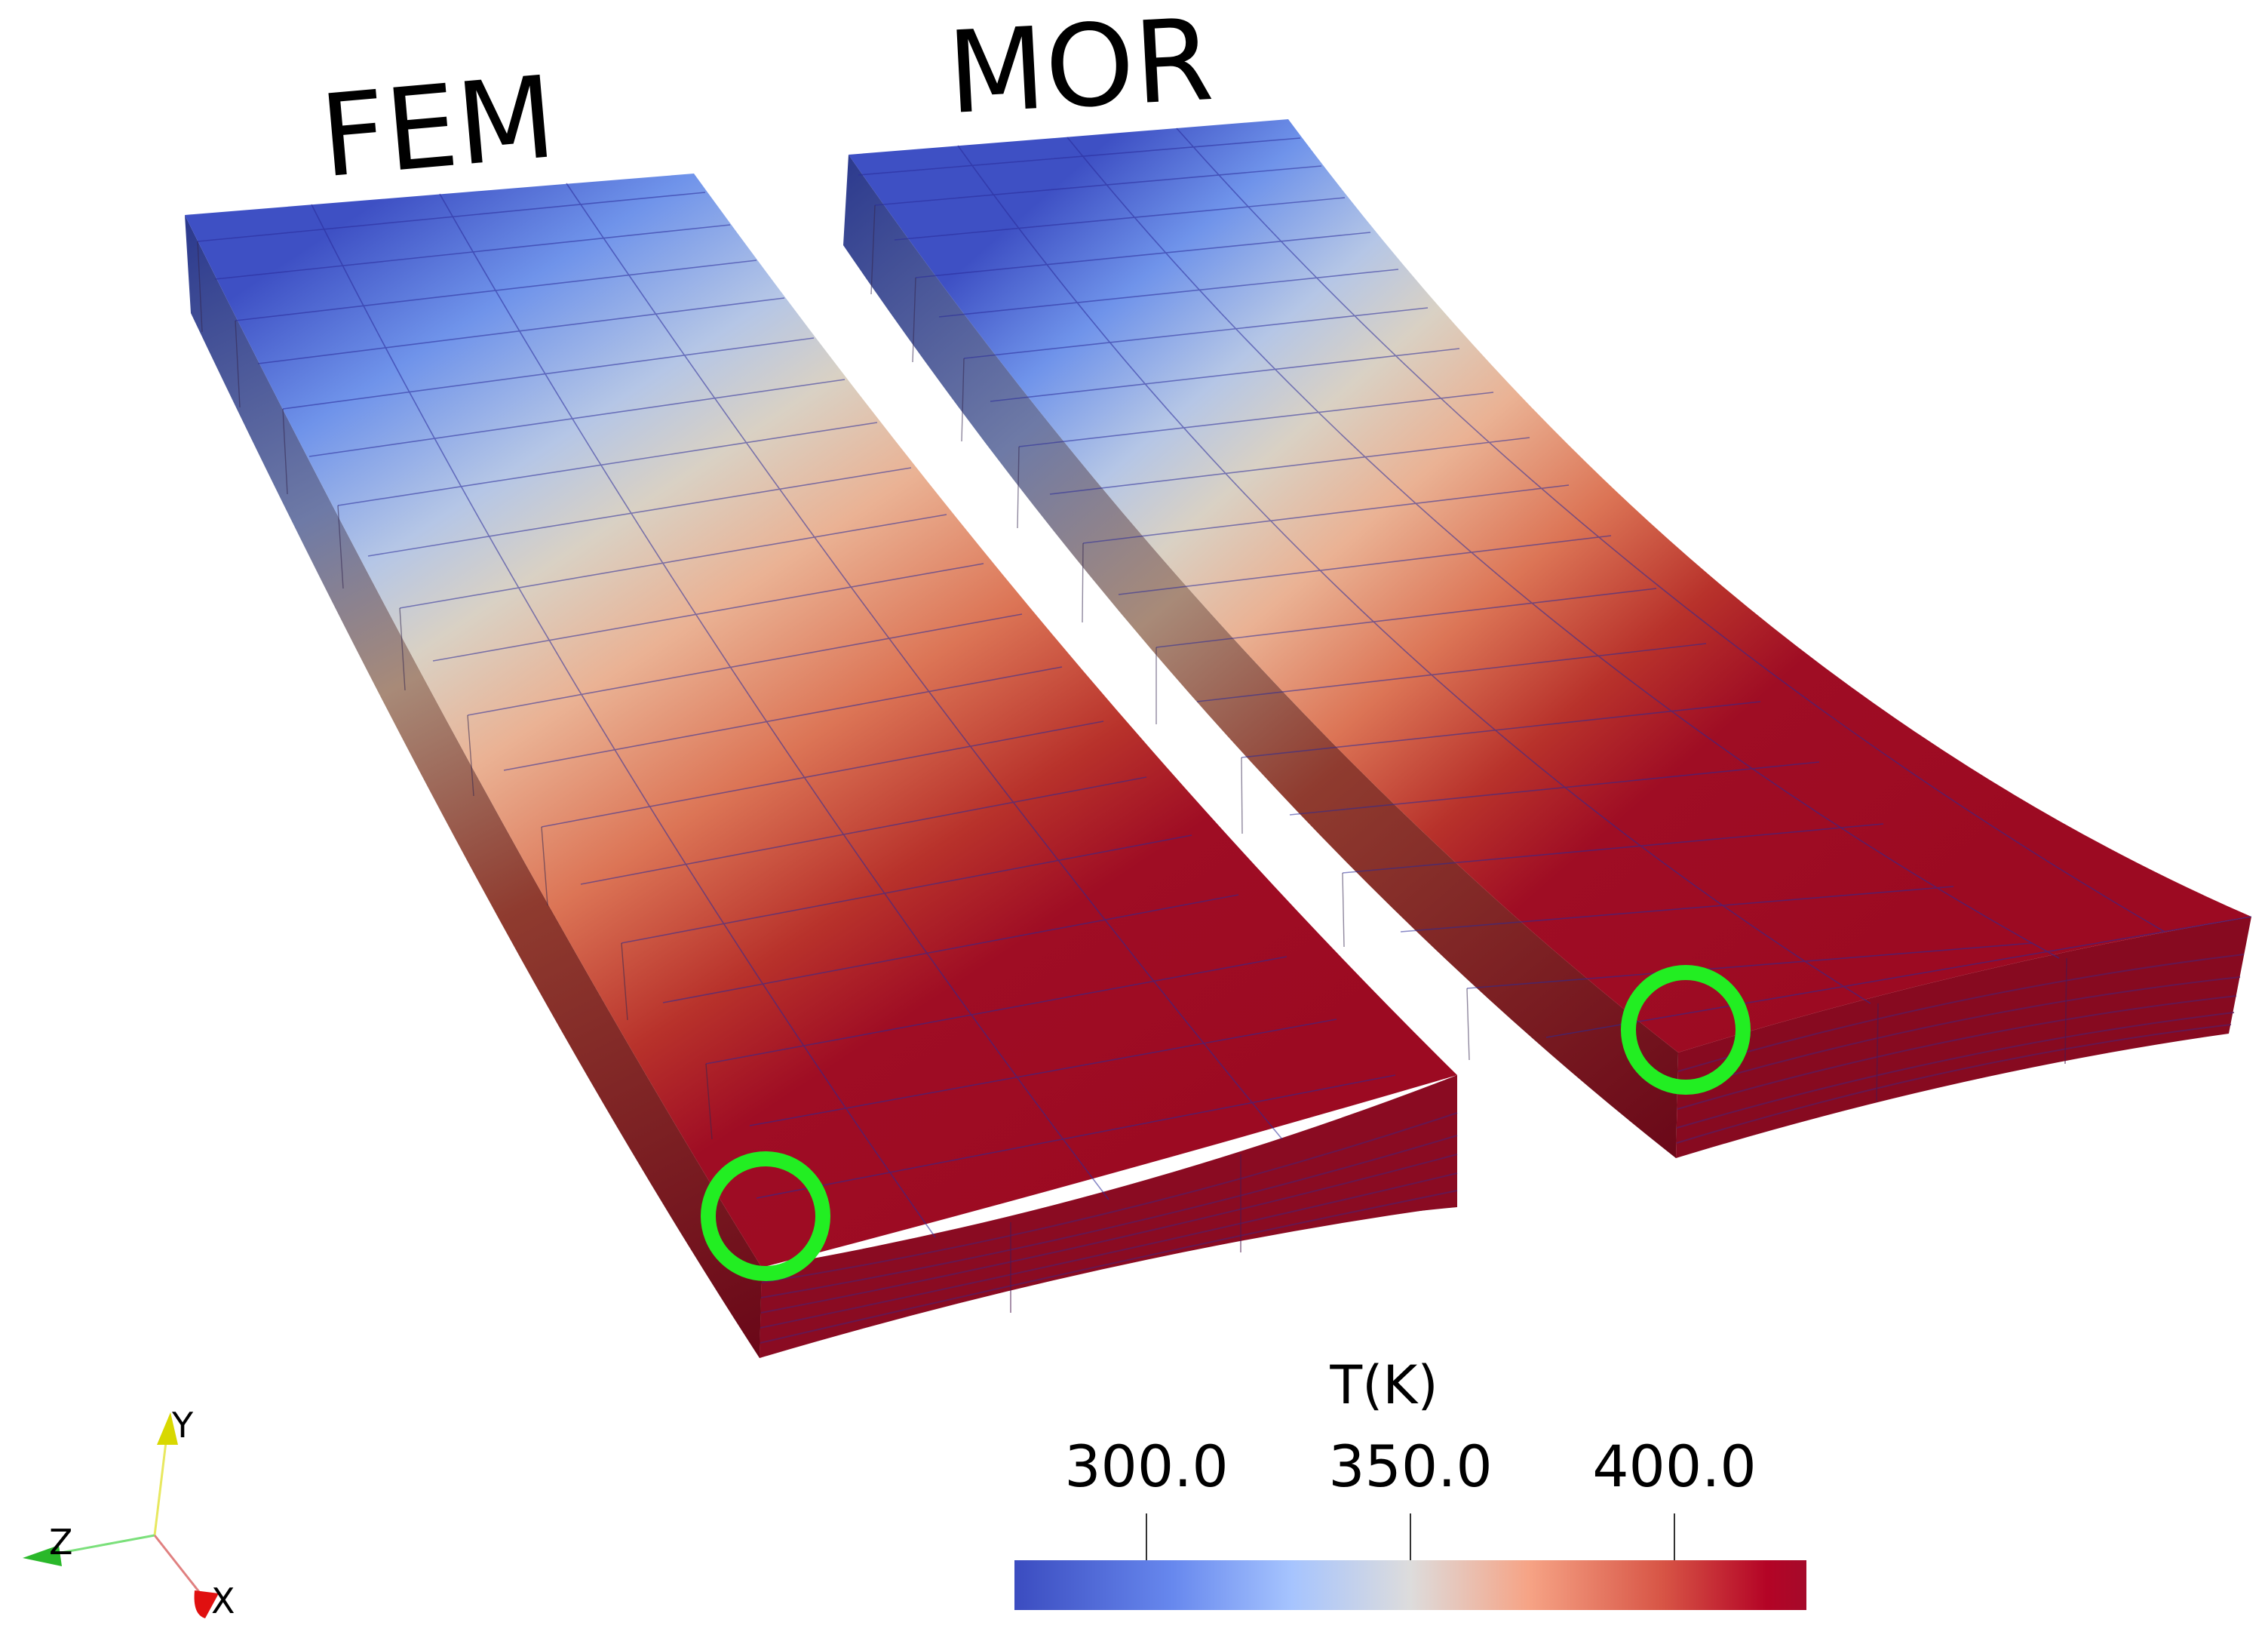 This screenshot has width=2268, height=1647. I want to click on colorbar-title: T(K), so click(1383, 1385).